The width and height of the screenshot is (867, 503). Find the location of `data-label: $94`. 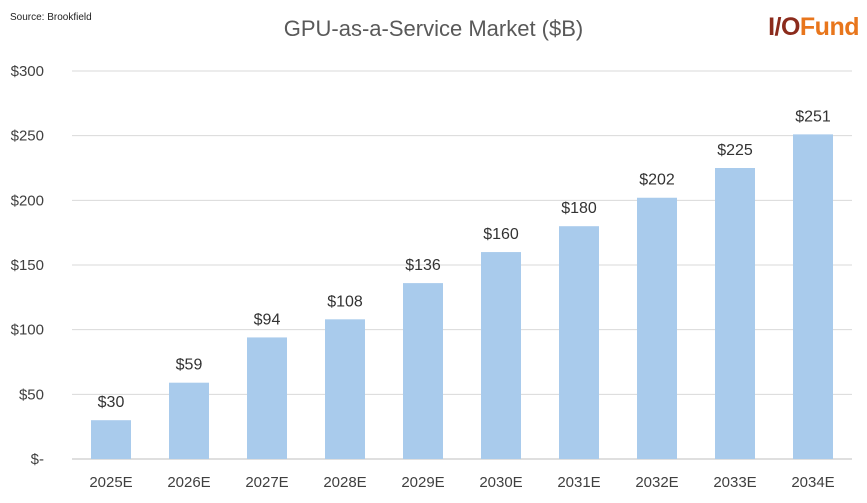

data-label: $94 is located at coordinates (267, 319).